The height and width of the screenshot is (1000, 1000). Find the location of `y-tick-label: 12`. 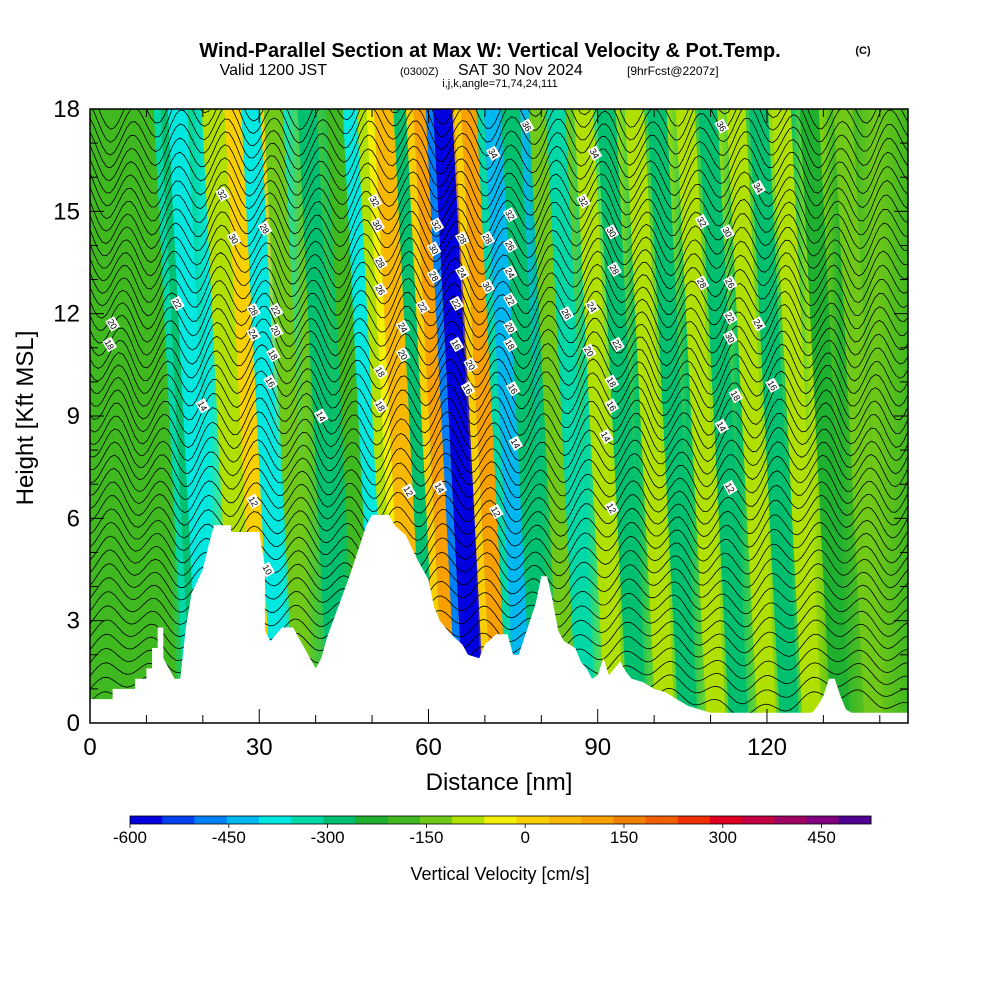

y-tick-label: 12 is located at coordinates (66, 314).